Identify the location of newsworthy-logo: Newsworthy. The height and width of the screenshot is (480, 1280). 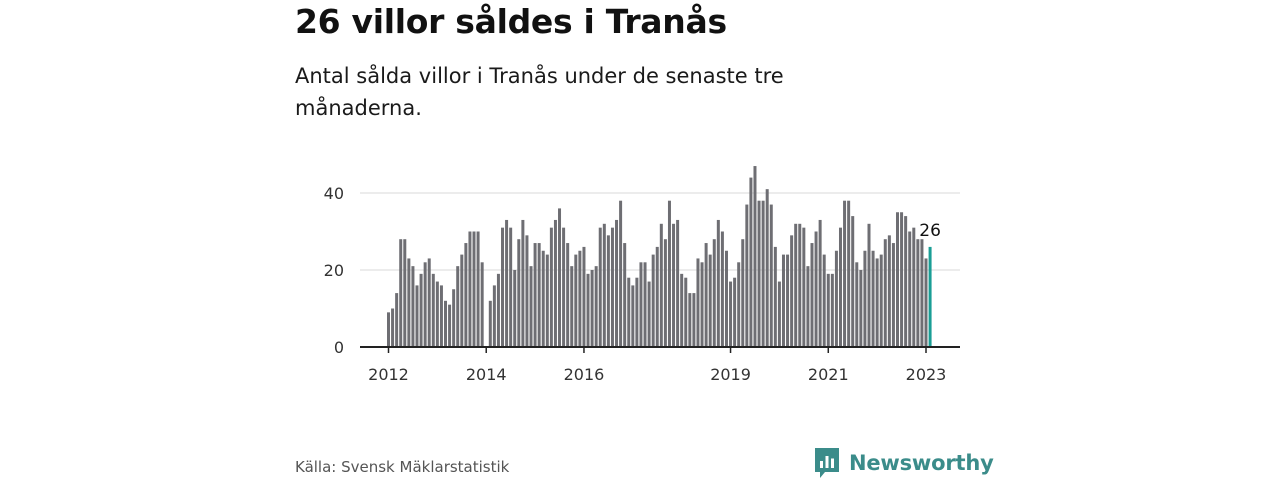
(903, 463).